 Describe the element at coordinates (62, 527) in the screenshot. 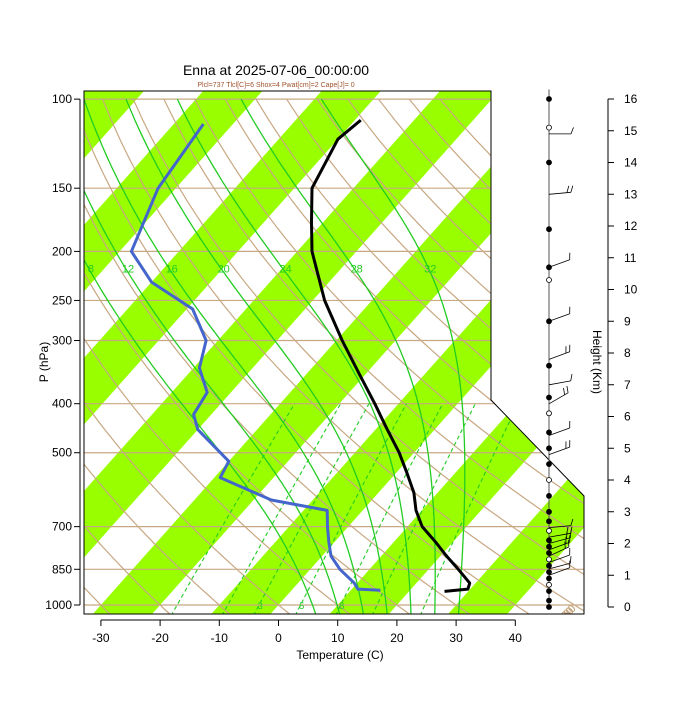

I see `y-tick-label: 700` at that location.